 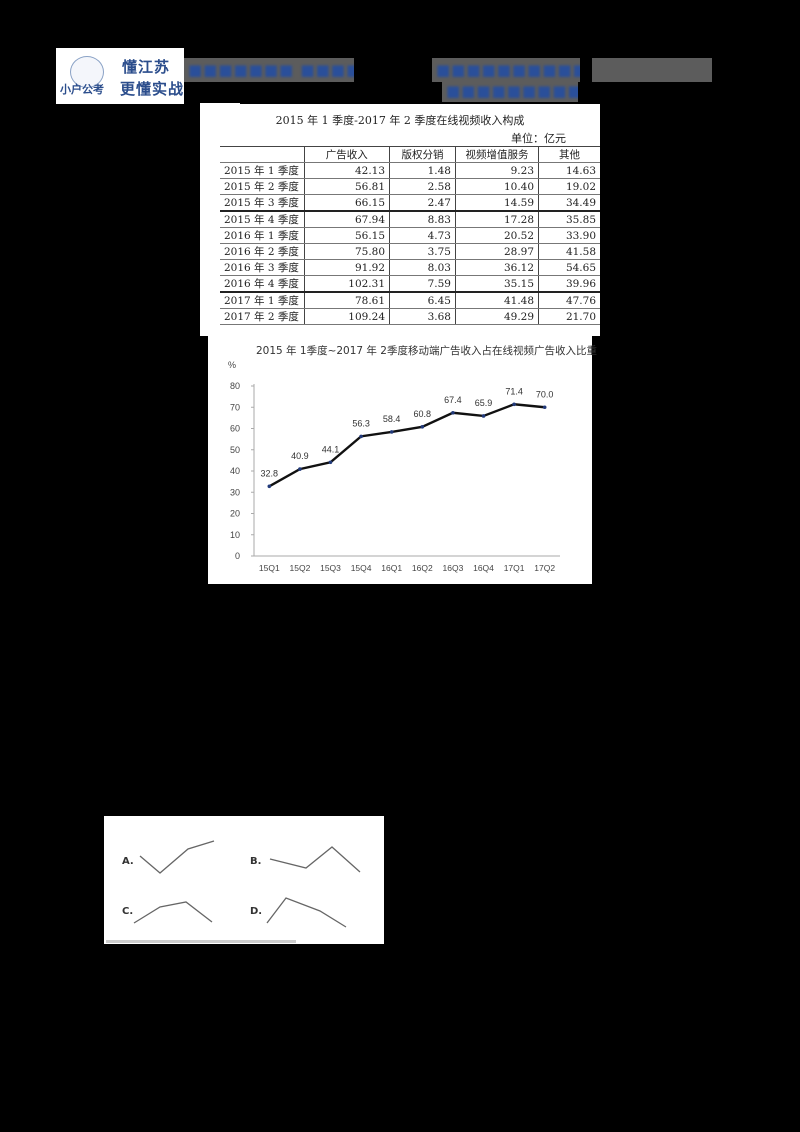 I want to click on copyright-cell: 8.83, so click(x=422, y=219).